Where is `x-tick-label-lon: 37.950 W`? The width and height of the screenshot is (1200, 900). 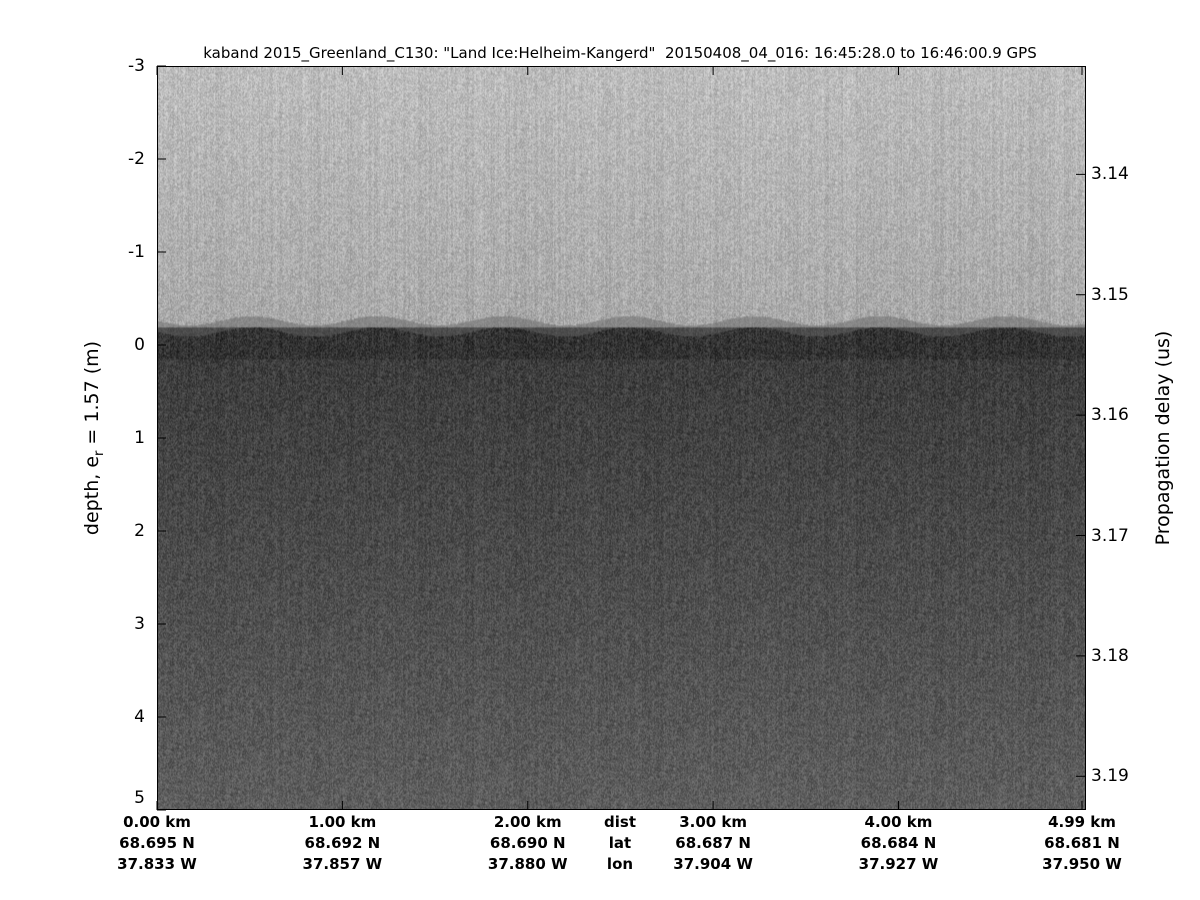
x-tick-label-lon: 37.950 W is located at coordinates (1082, 864).